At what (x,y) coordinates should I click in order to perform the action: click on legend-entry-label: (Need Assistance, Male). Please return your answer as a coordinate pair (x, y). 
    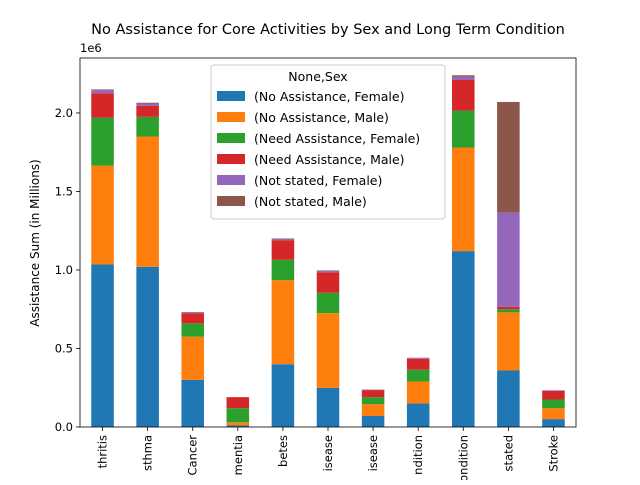
    Looking at the image, I should click on (329, 159).